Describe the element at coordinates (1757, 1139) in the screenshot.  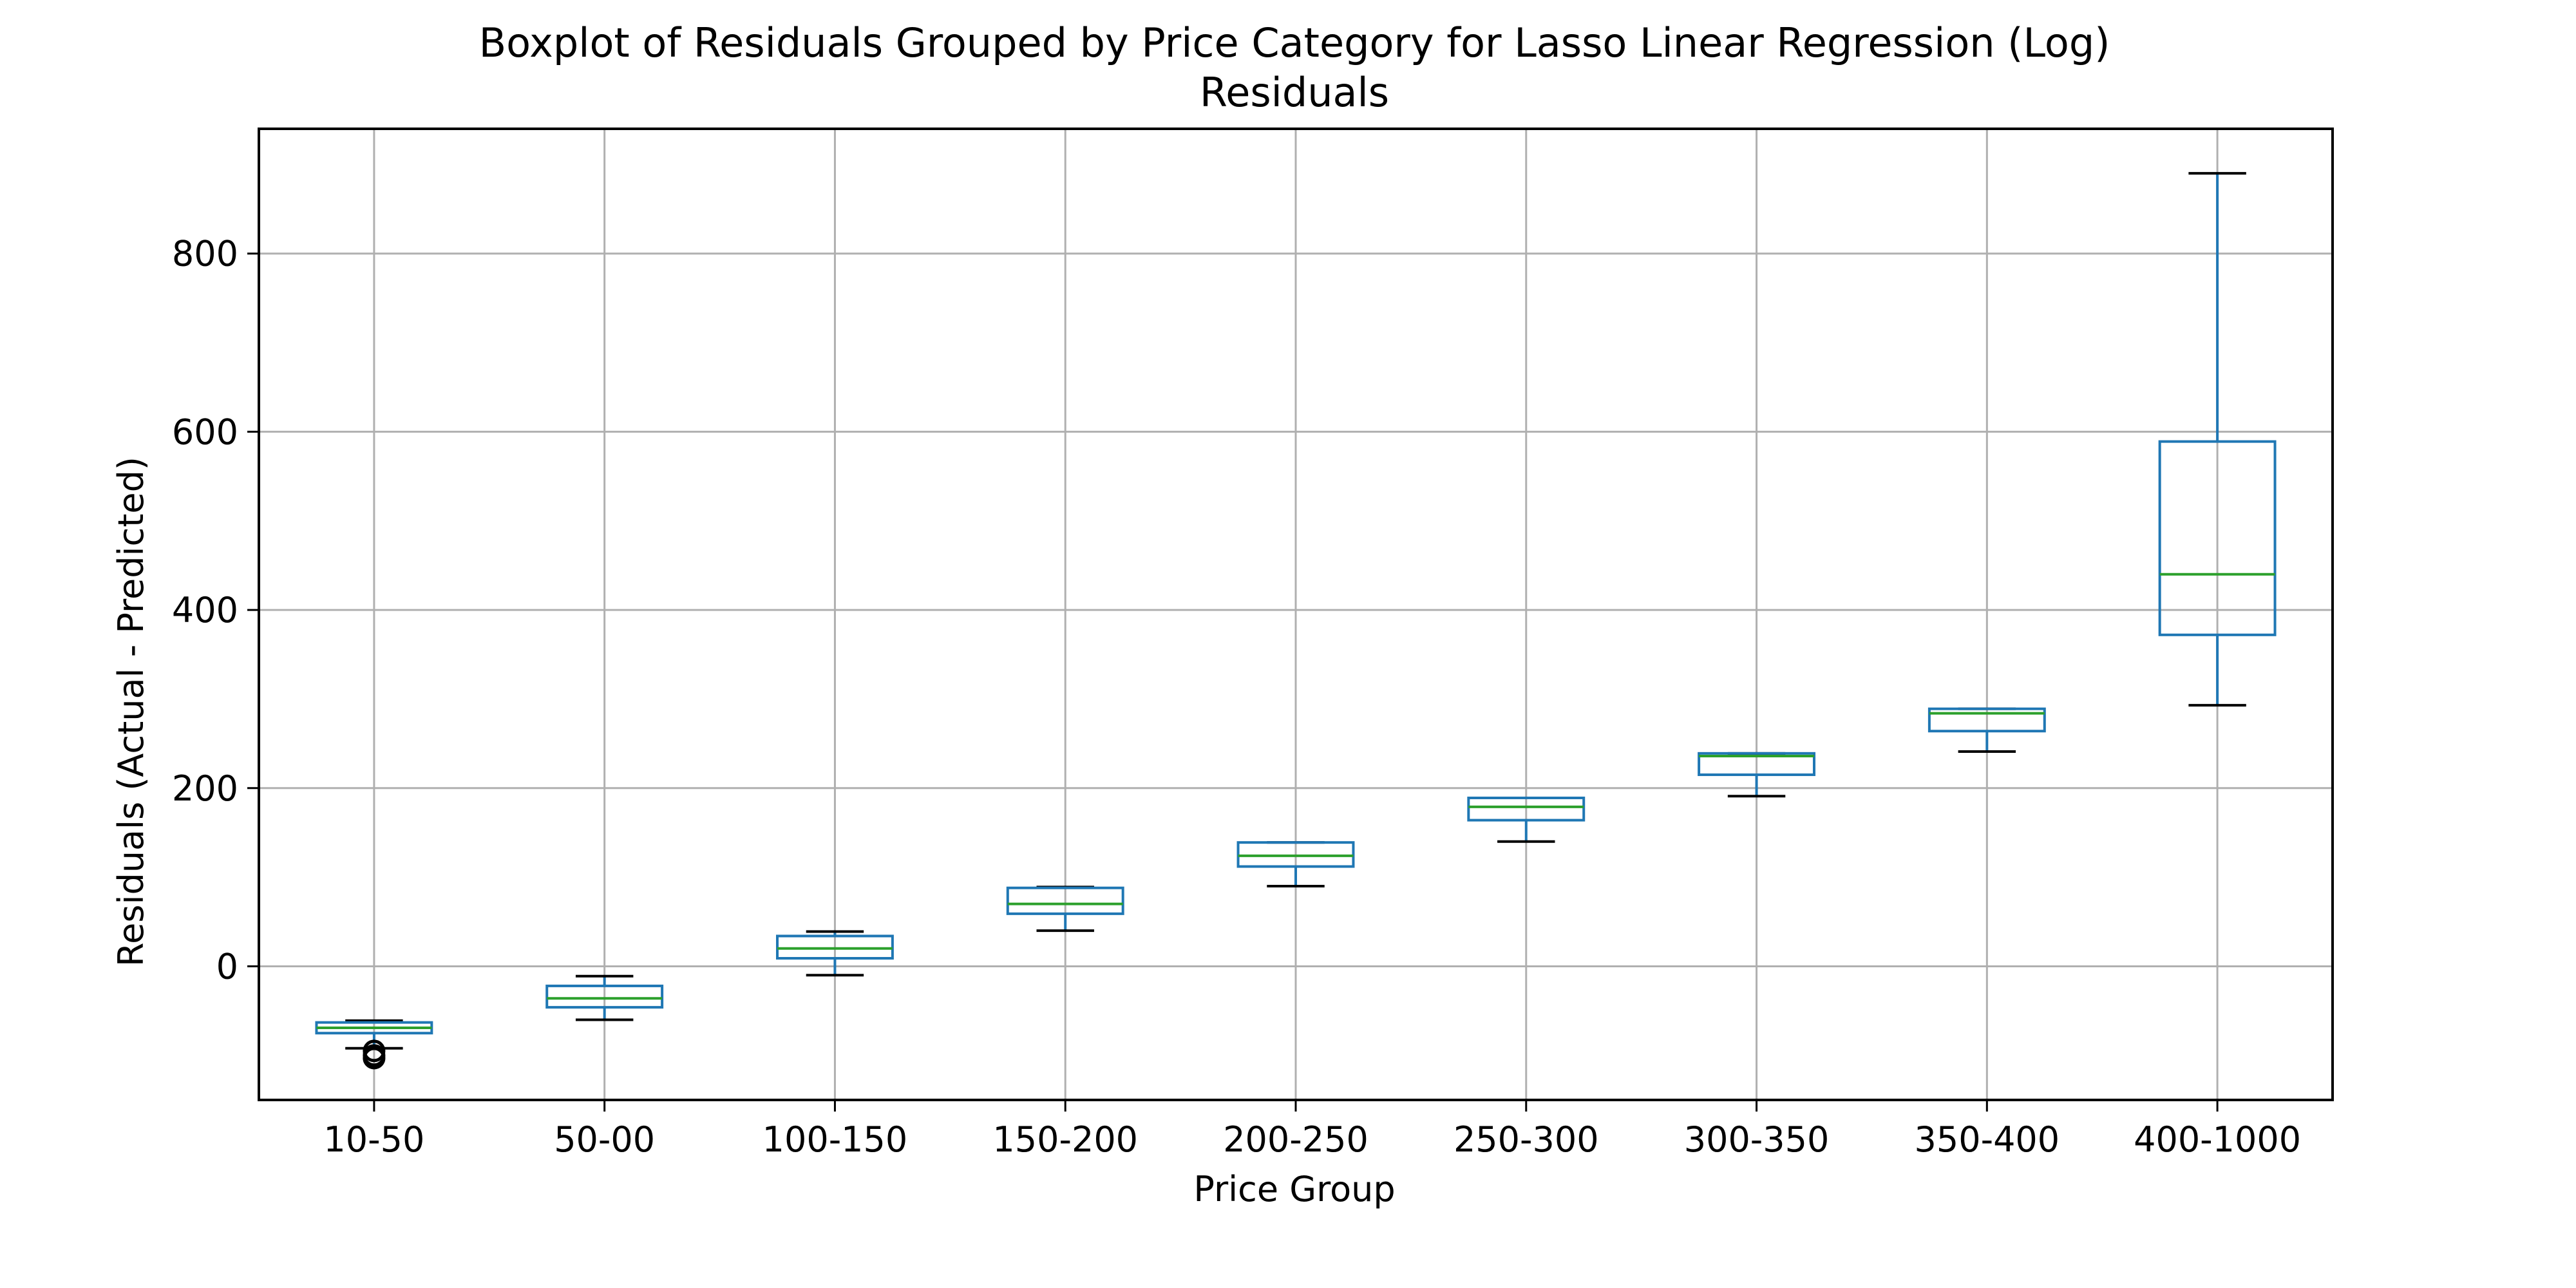
I see `x-tick-label: 300-350` at that location.